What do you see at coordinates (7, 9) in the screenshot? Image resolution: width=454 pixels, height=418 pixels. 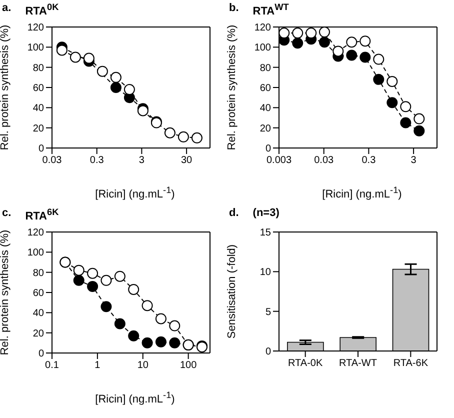 I see `text: a.` at bounding box center [7, 9].